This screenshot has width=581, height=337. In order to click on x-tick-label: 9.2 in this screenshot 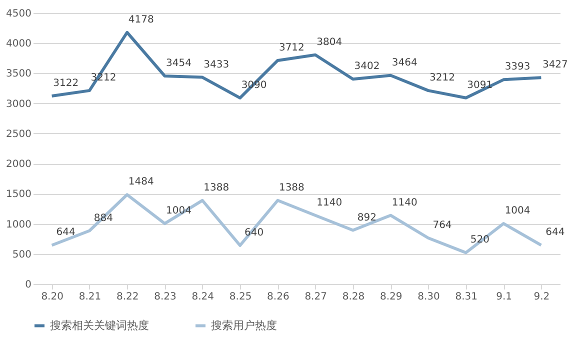, I will do `click(542, 297)`.